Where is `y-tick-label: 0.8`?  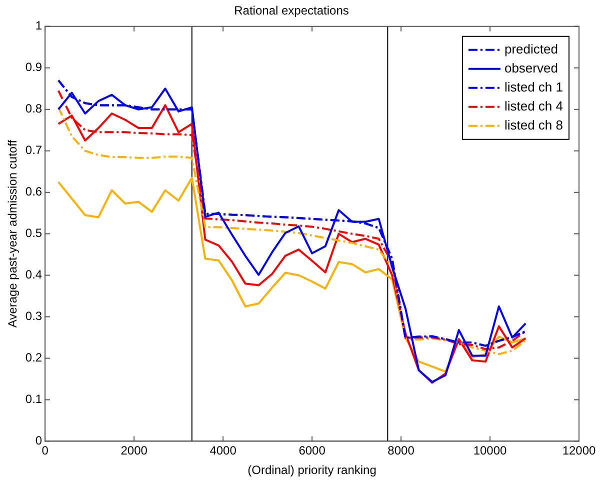 y-tick-label: 0.8 is located at coordinates (33, 109).